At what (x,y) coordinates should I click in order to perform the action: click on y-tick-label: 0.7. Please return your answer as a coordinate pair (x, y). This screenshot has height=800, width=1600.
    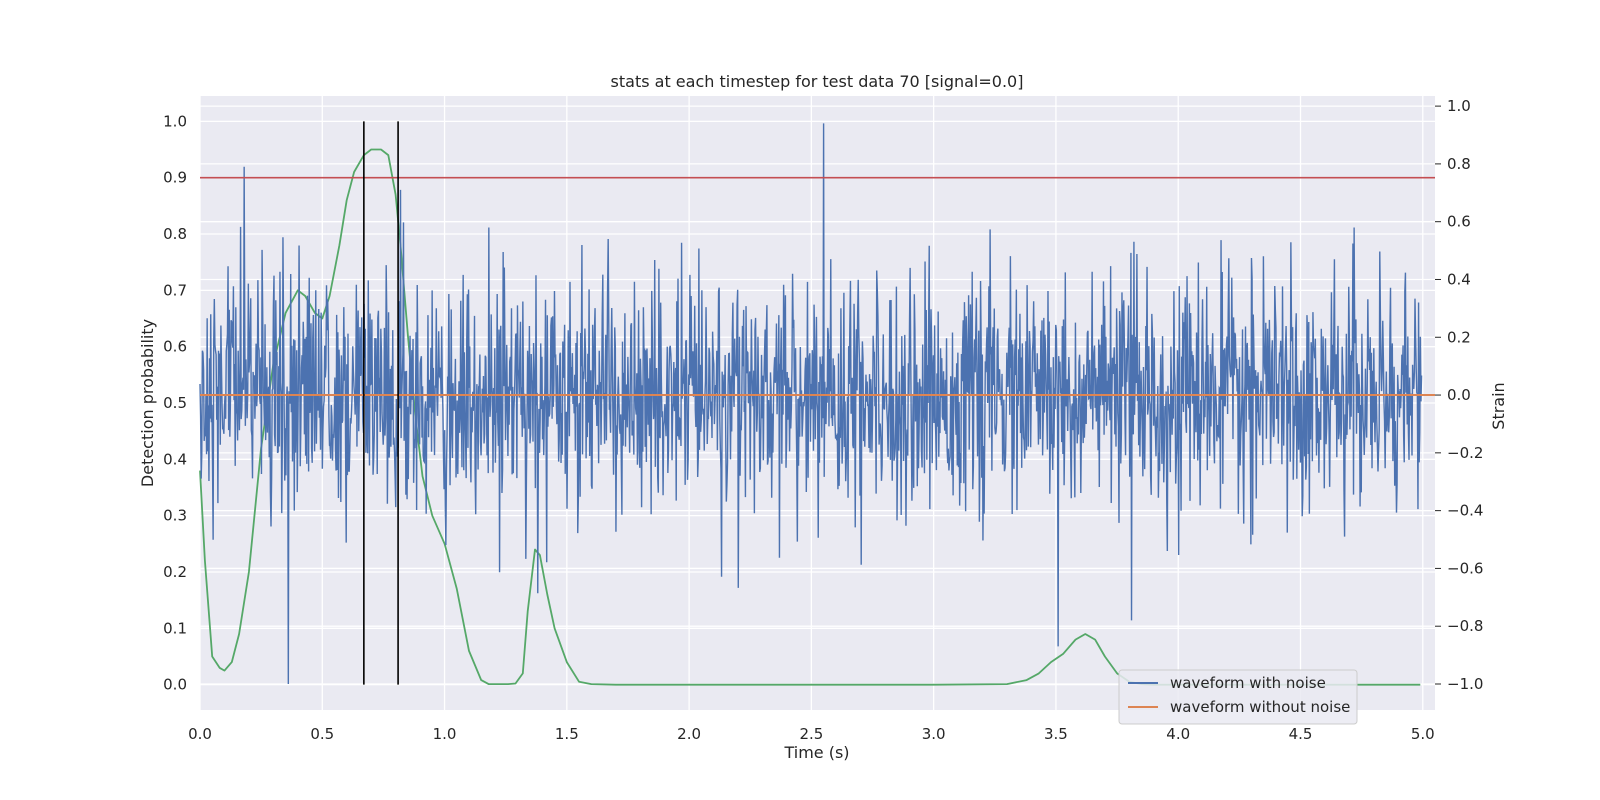
    Looking at the image, I should click on (175, 290).